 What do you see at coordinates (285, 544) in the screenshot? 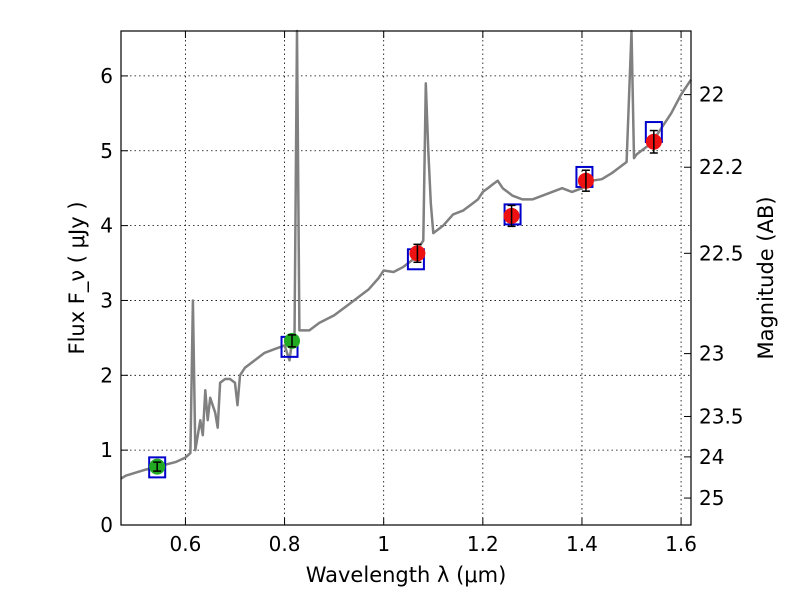
I see `x-tick-label: 0.8` at bounding box center [285, 544].